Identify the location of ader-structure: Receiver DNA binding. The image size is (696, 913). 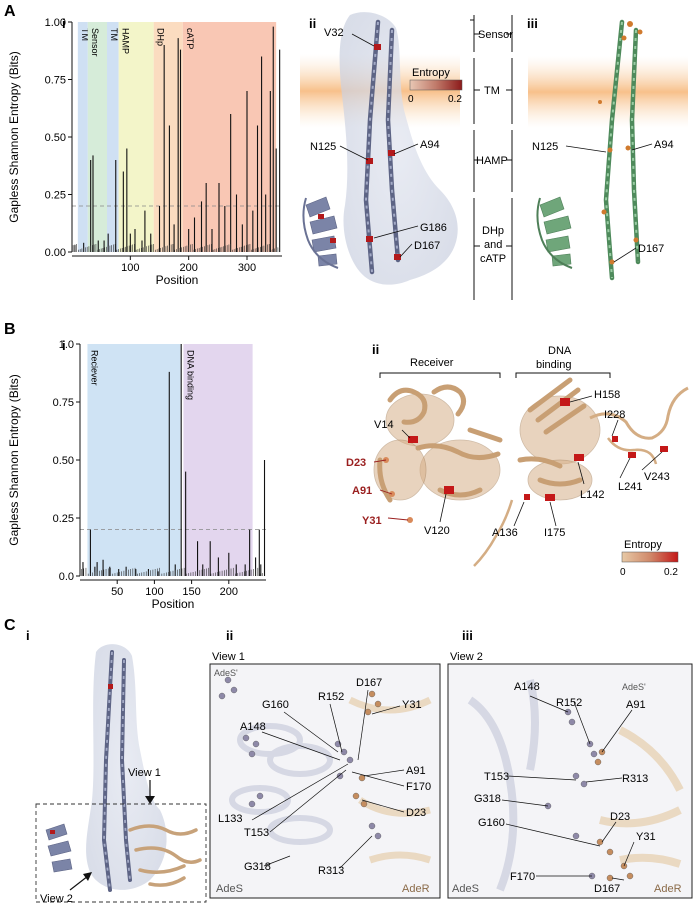
(517, 461).